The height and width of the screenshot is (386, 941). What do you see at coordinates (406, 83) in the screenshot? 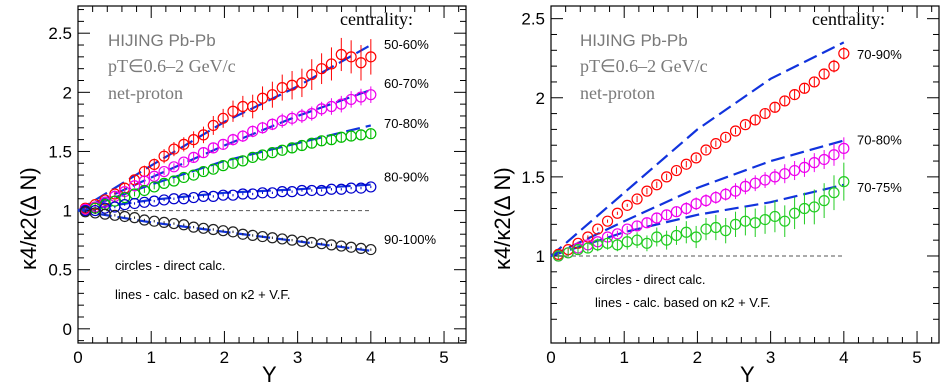
I see `series-label: 60-70%` at bounding box center [406, 83].